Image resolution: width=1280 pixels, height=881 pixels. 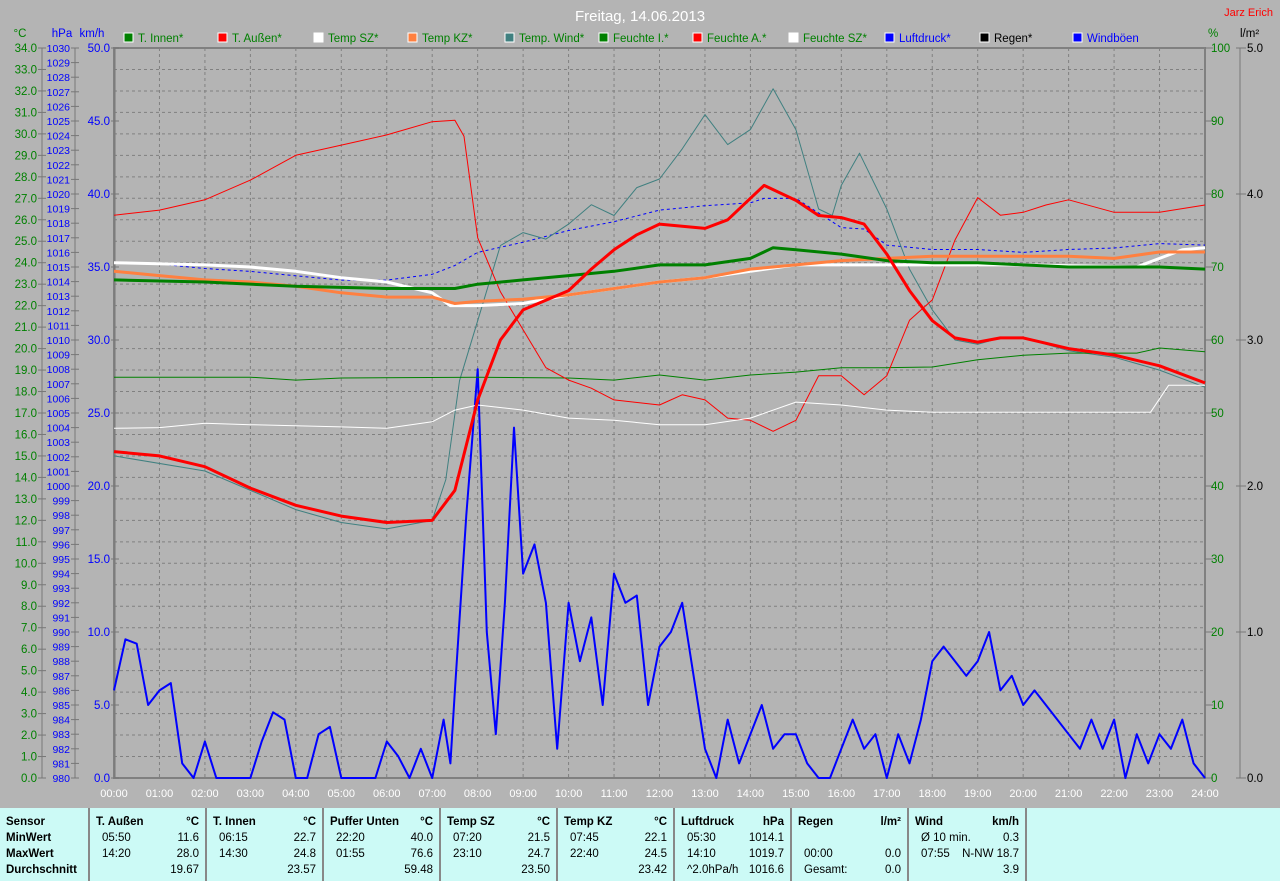 What do you see at coordinates (584, 838) in the screenshot?
I see `stat-label: 07:45` at bounding box center [584, 838].